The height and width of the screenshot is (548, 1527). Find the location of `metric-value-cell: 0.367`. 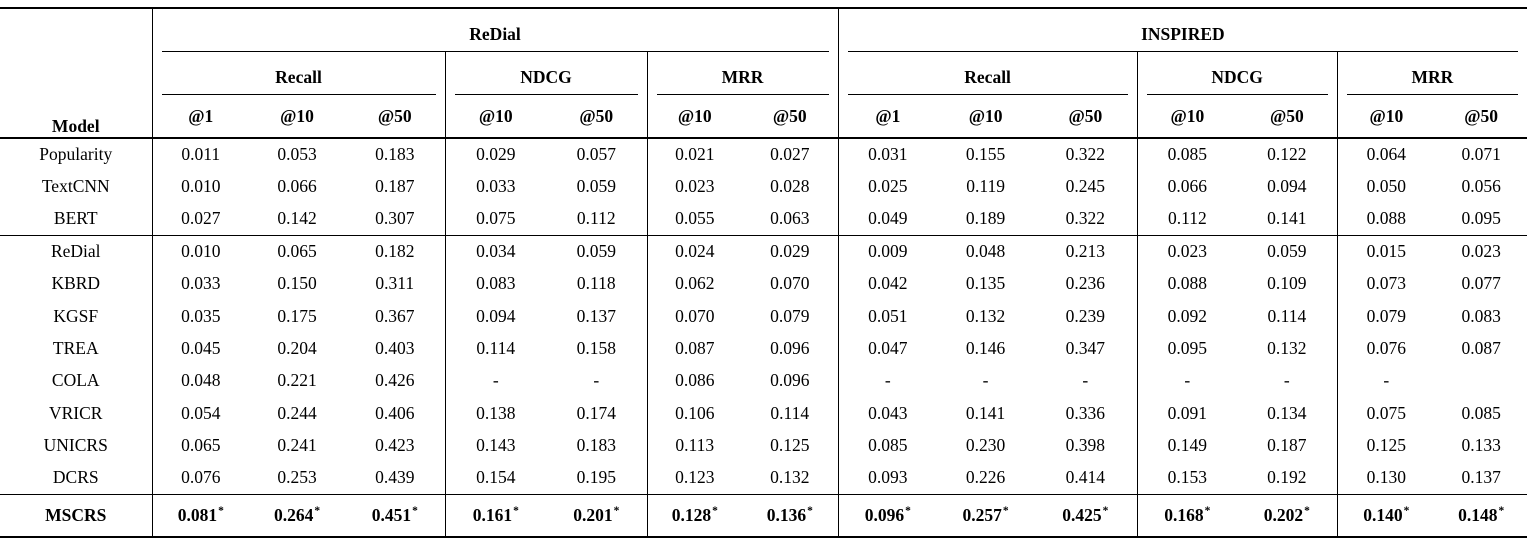

metric-value-cell: 0.367 is located at coordinates (395, 315).